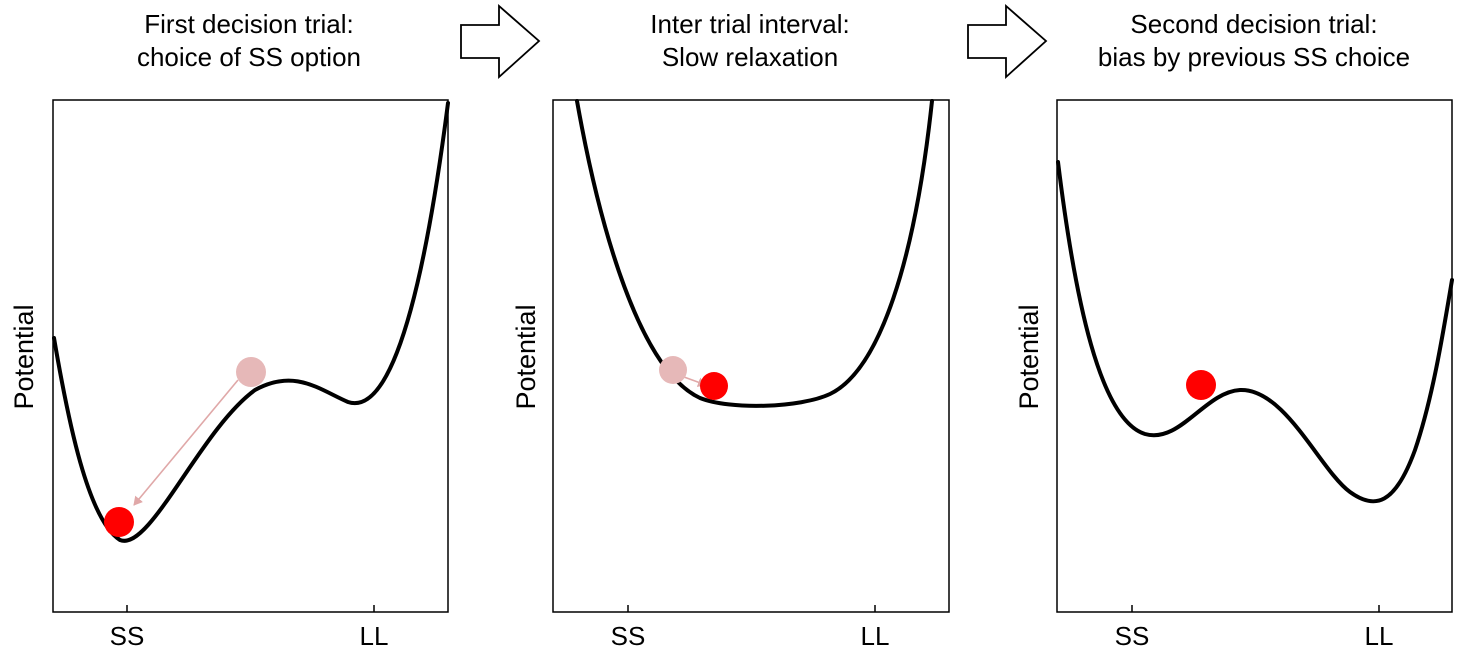 The image size is (1471, 659). Describe the element at coordinates (750, 57) in the screenshot. I see `panel2-title-line2: Slow relaxation` at that location.